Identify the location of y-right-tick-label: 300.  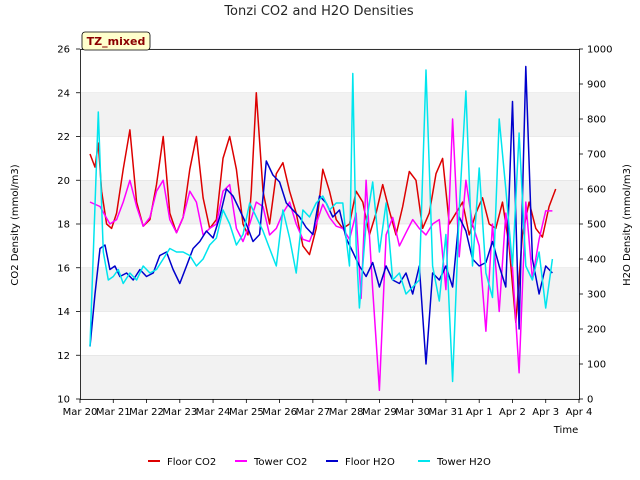
(596, 295).